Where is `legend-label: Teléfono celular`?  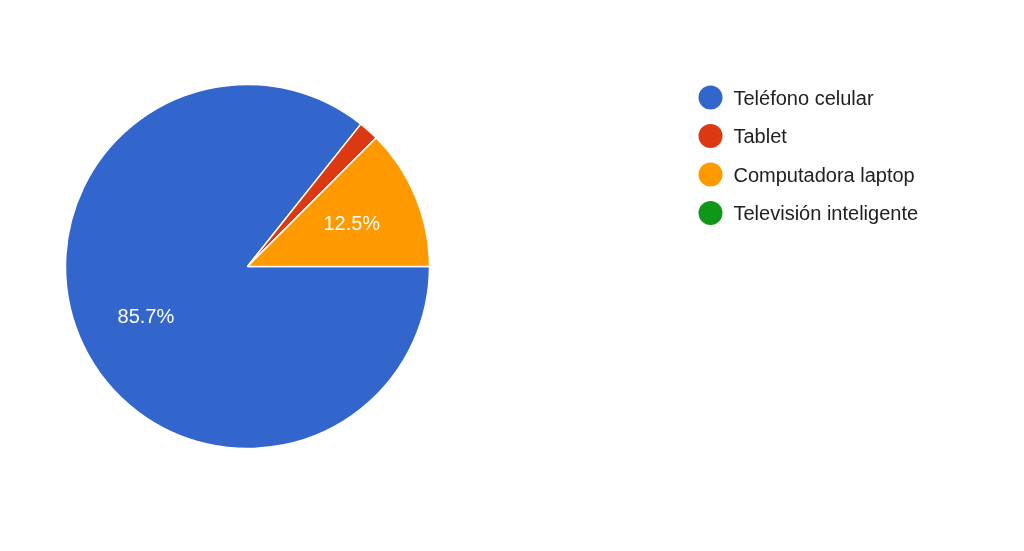 legend-label: Teléfono celular is located at coordinates (803, 97).